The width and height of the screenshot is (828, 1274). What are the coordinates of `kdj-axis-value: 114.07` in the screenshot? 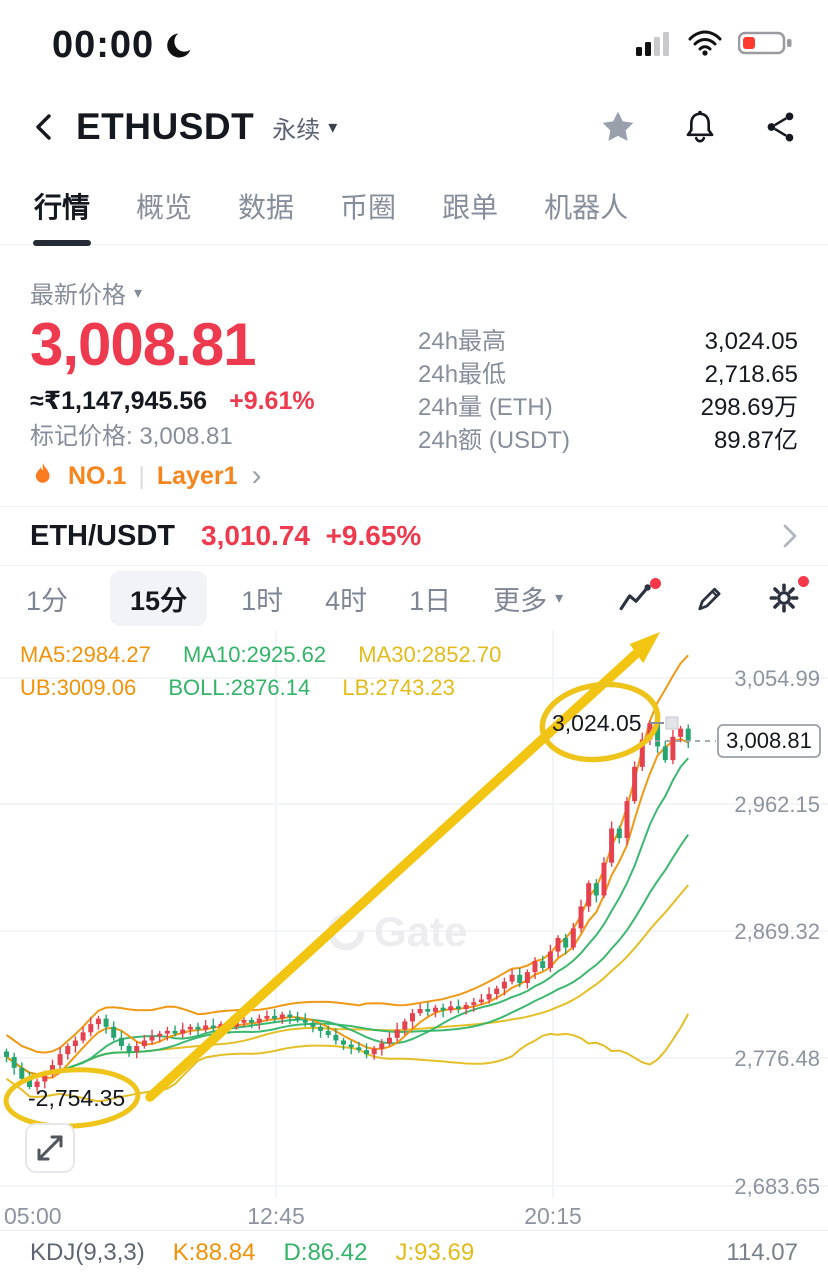 It's located at (762, 1252).